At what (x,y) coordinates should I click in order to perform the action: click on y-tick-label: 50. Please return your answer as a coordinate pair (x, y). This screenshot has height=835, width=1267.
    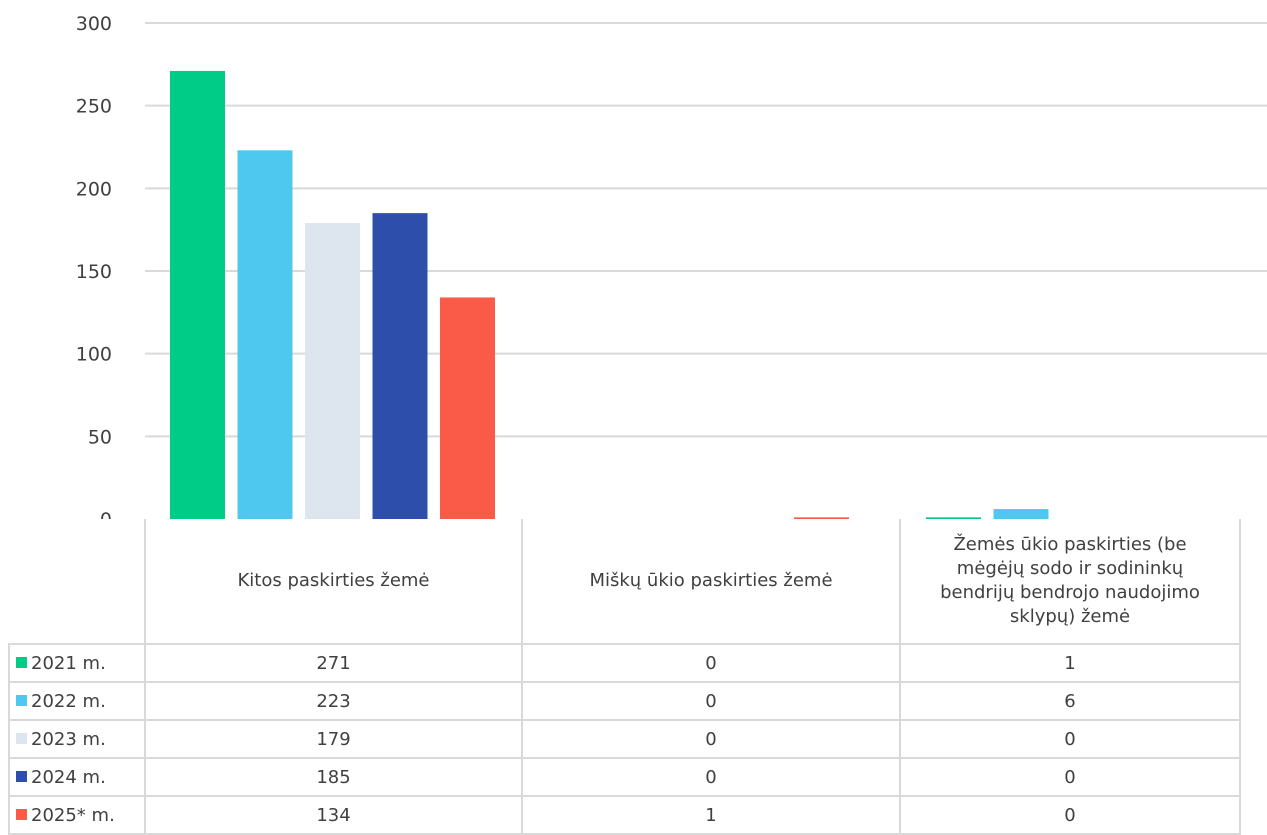
    Looking at the image, I should click on (100, 437).